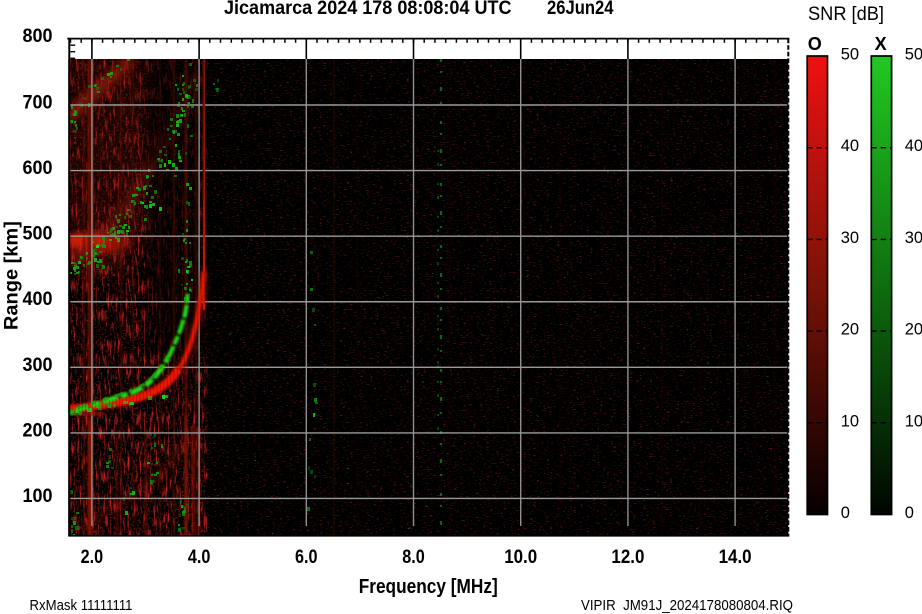  What do you see at coordinates (846, 14) in the screenshot?
I see `svg-text: SNR [dB]` at bounding box center [846, 14].